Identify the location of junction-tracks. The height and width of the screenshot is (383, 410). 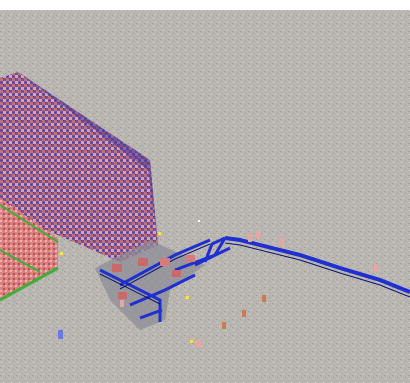
(165, 279).